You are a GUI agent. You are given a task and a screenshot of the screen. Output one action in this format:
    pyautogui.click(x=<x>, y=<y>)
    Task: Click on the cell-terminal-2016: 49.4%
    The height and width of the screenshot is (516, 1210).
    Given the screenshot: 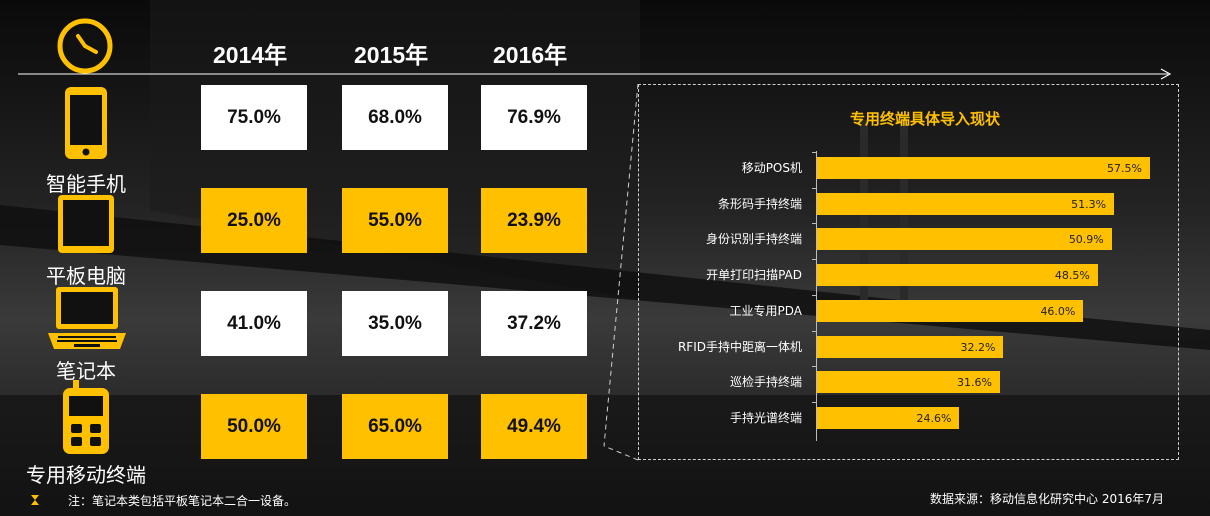 What is the action you would take?
    pyautogui.click(x=534, y=426)
    